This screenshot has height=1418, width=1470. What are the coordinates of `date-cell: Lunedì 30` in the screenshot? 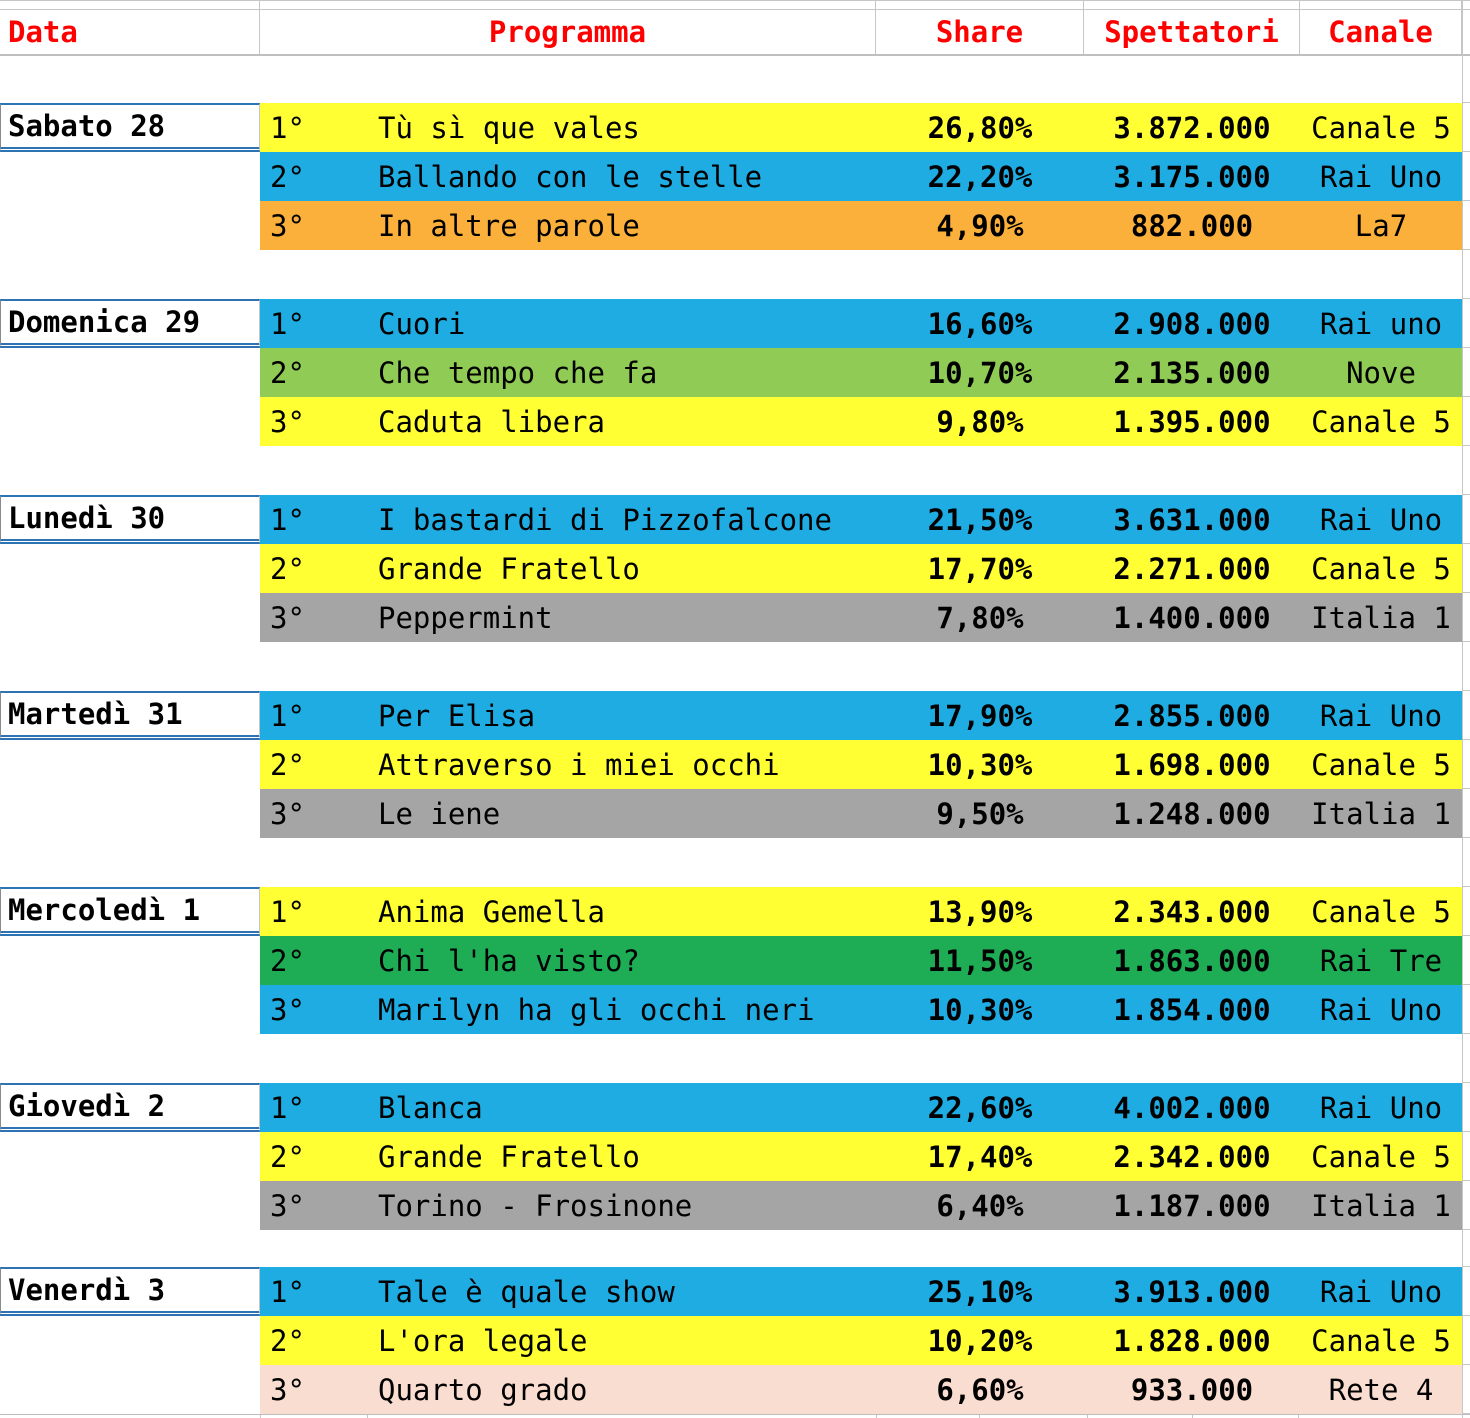 It's located at (130, 519).